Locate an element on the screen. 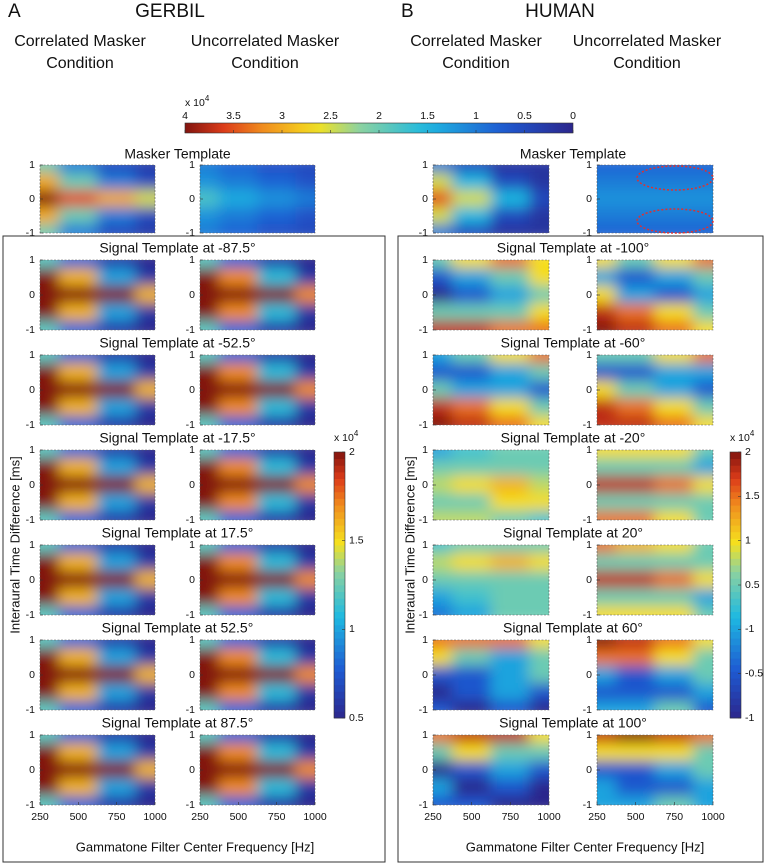 The width and height of the screenshot is (767, 864). colorbar-tick-label: -1 is located at coordinates (749, 718).